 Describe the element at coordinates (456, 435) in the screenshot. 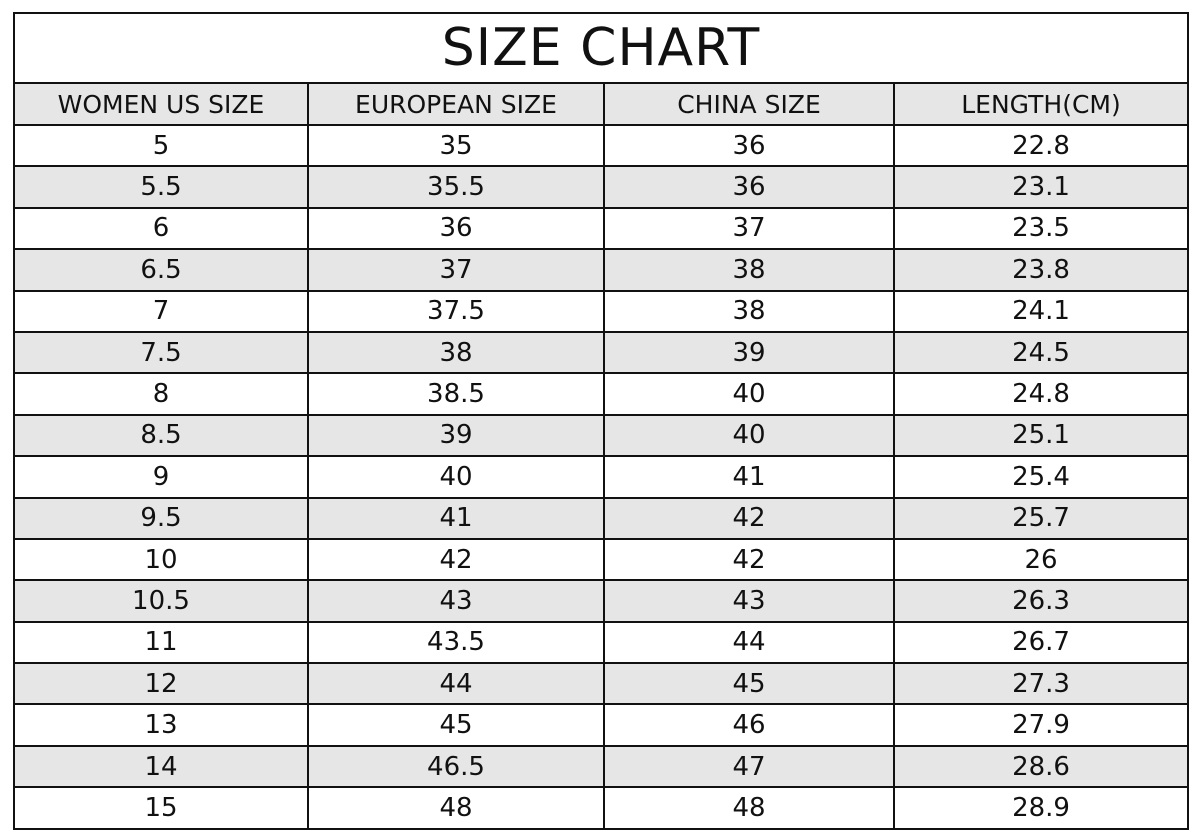

I see `european-size-cell: 39` at that location.